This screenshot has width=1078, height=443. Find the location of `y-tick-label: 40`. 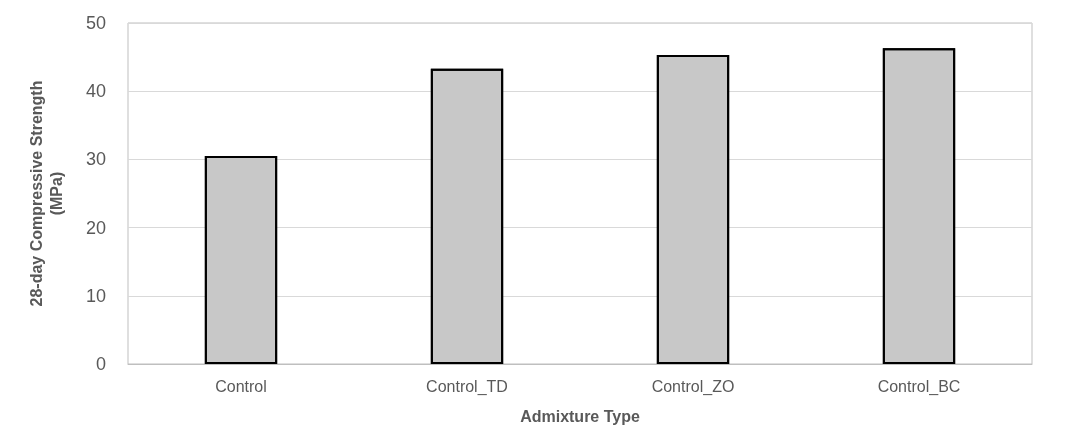

y-tick-label: 40 is located at coordinates (95, 91).